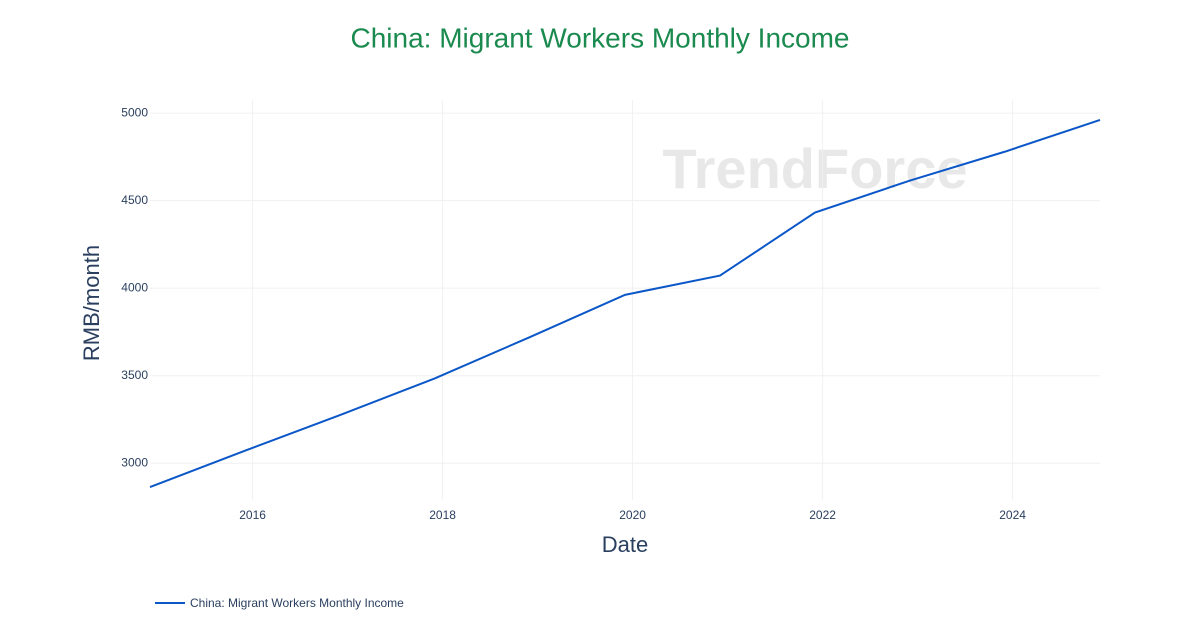 The height and width of the screenshot is (635, 1200). Describe the element at coordinates (1012, 515) in the screenshot. I see `x-tick-label: 2024` at that location.